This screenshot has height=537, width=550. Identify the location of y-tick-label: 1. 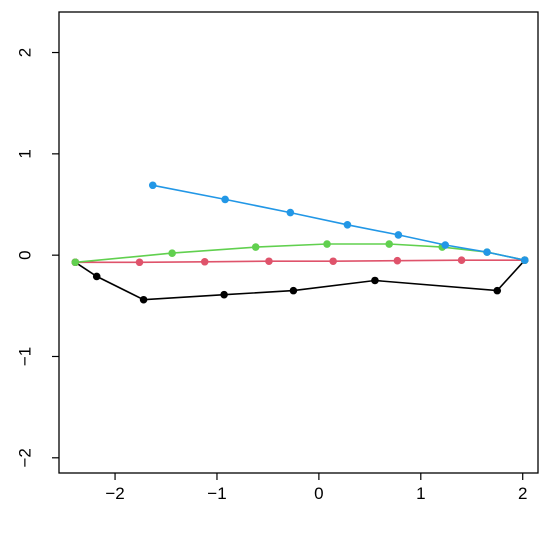
(25, 153).